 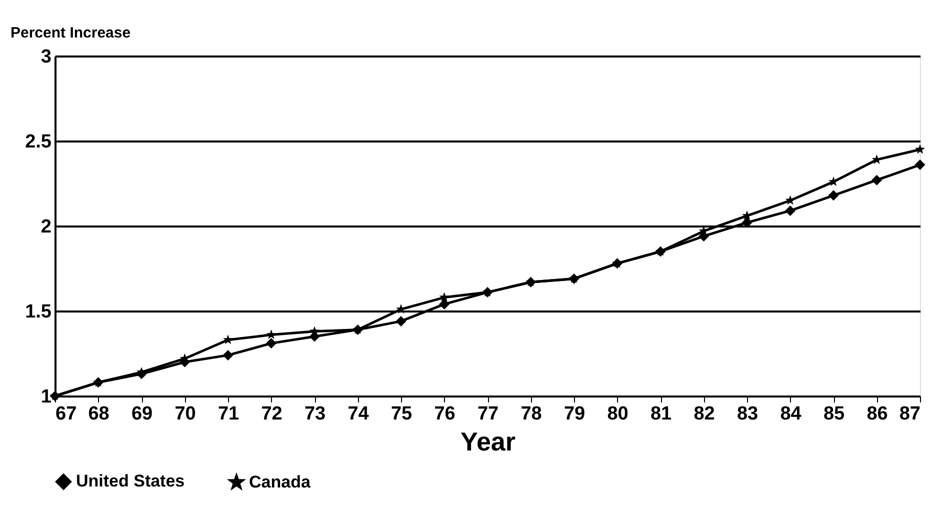 I want to click on x-tick-label: 84, so click(x=791, y=414).